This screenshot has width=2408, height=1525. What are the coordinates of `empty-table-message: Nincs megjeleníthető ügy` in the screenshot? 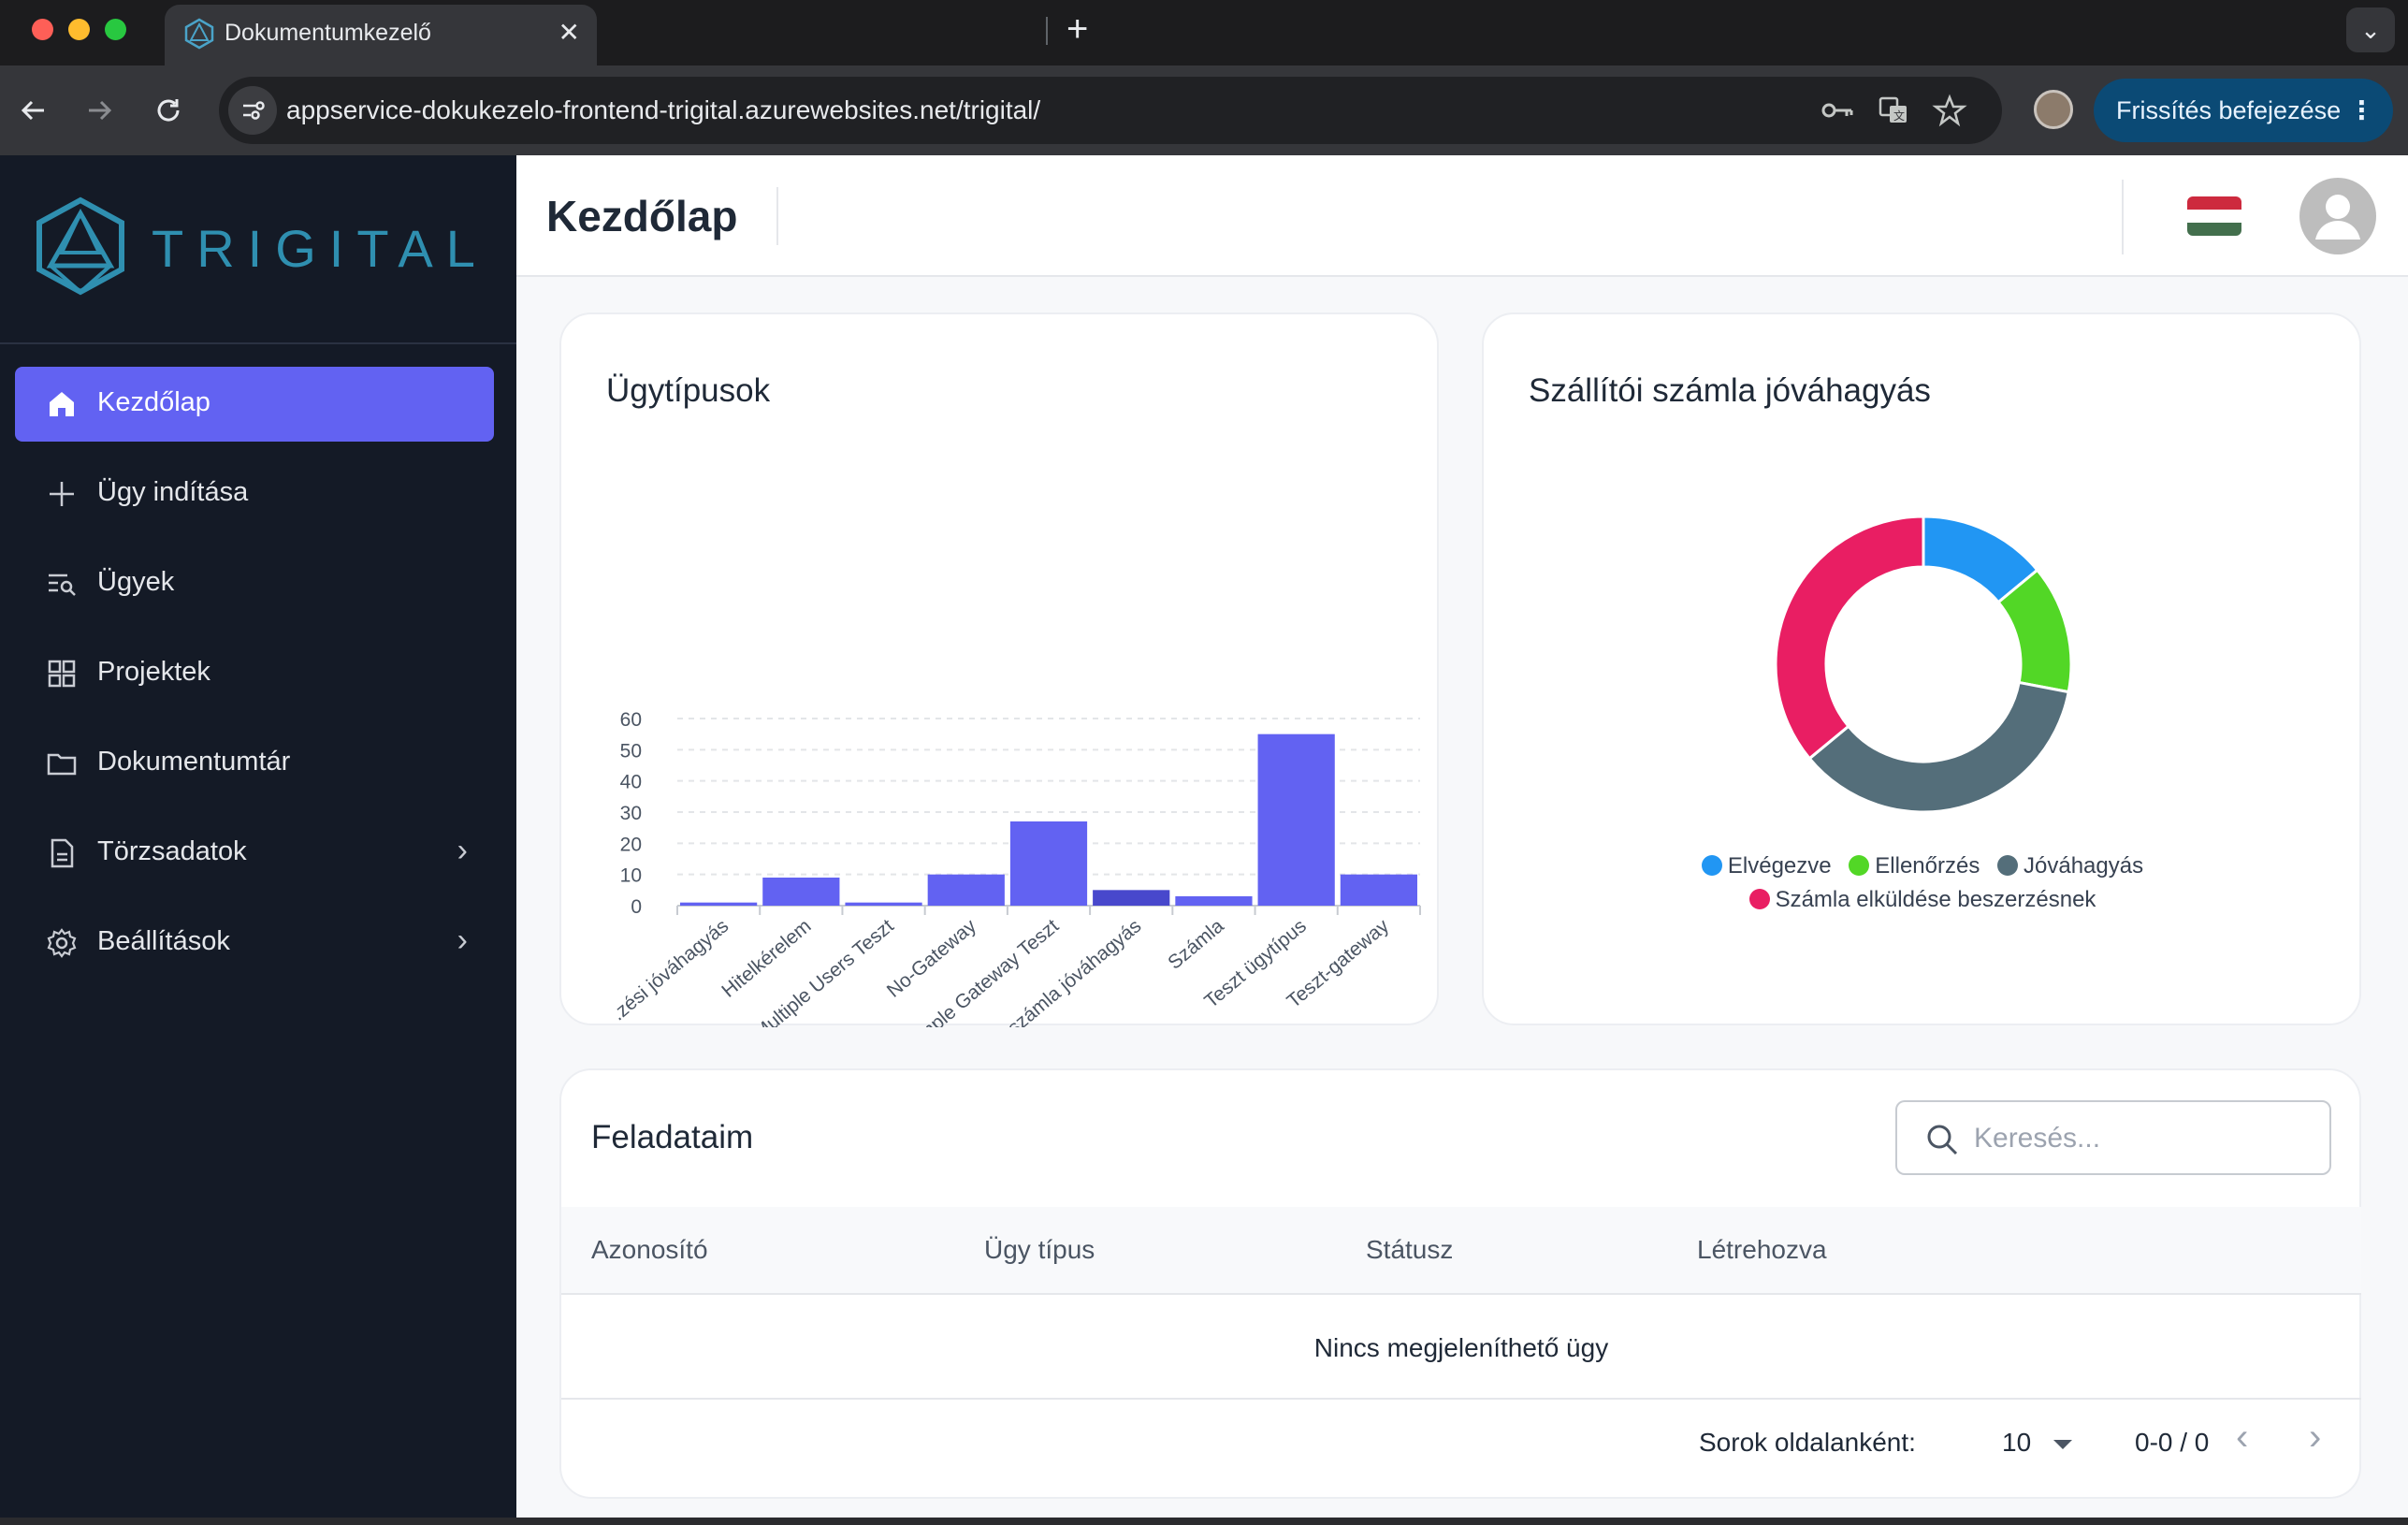 It's located at (1461, 1349).